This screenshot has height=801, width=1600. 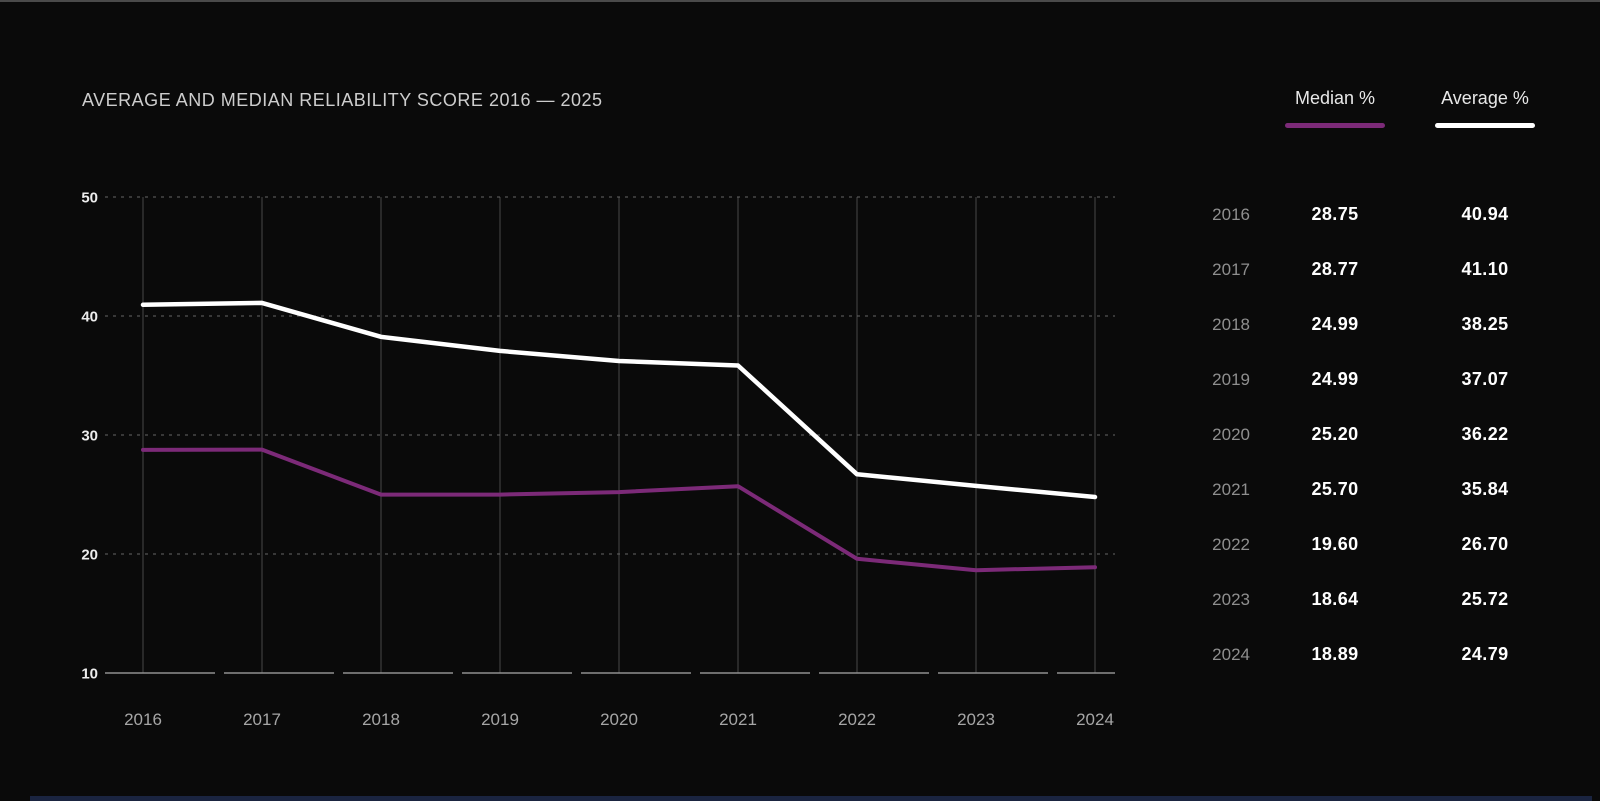 I want to click on x-axis-label: 2021, so click(x=738, y=719).